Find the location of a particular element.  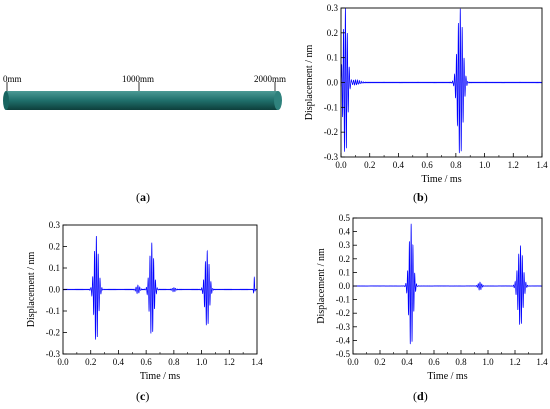

pipe-marker-0: 0mm is located at coordinates (12, 79).